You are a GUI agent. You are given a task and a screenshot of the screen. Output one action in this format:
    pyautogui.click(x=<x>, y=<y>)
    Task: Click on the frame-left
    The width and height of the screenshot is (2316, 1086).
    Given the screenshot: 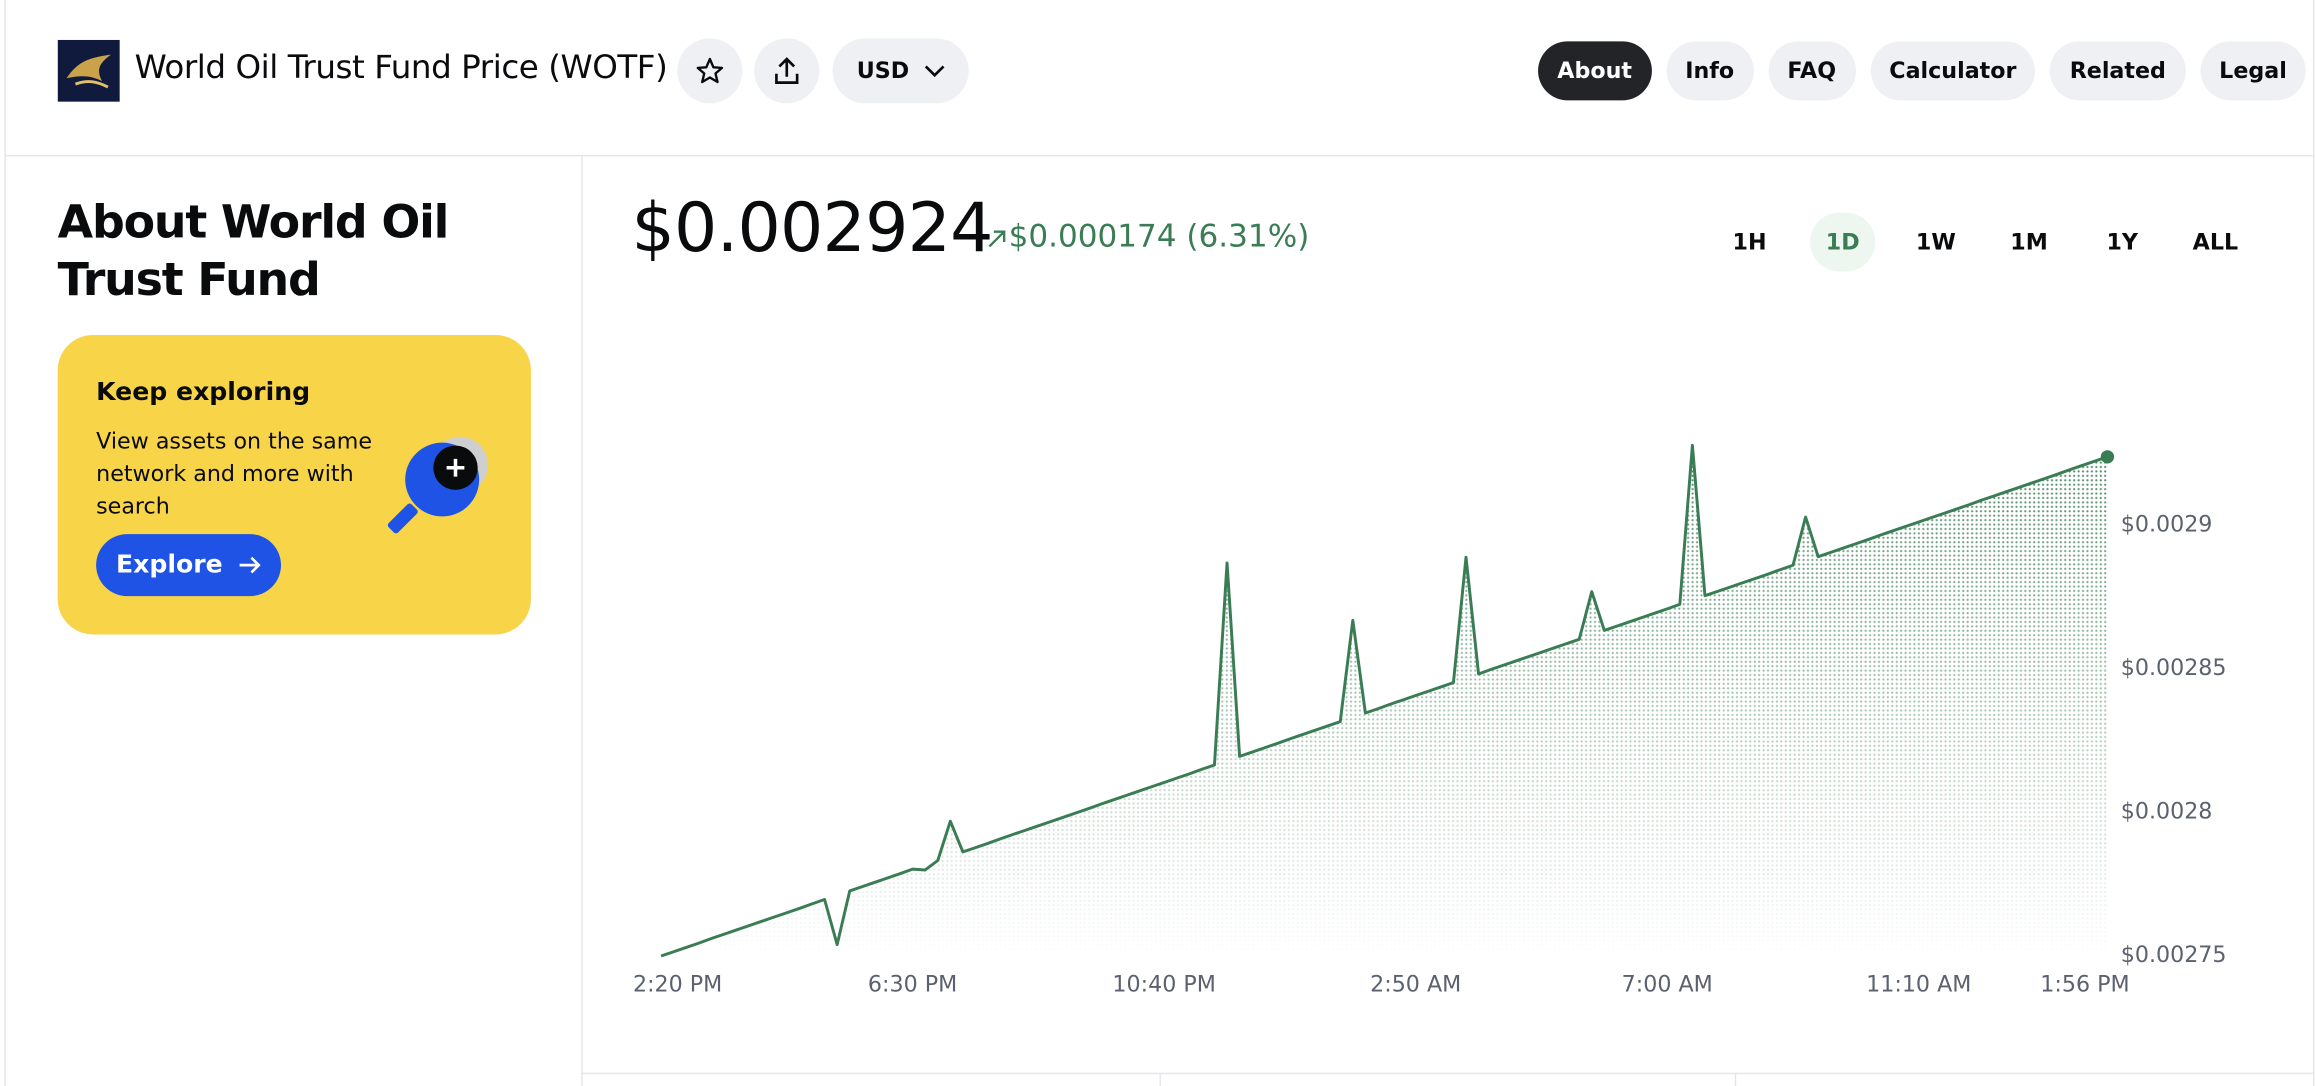 What is the action you would take?
    pyautogui.click(x=5, y=543)
    